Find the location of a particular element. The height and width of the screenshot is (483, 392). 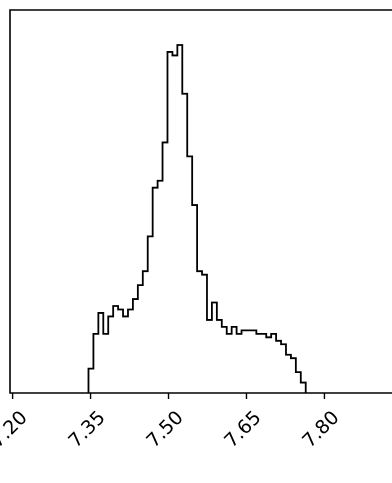

x-tick-label: 7.20 is located at coordinates (16, 429).